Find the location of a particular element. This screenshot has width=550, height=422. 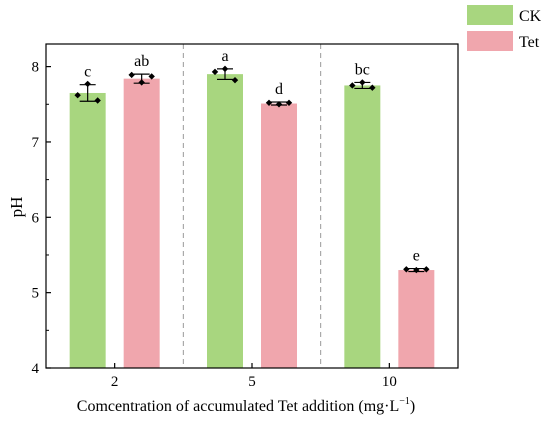

x-tick-label: 2 is located at coordinates (115, 382).